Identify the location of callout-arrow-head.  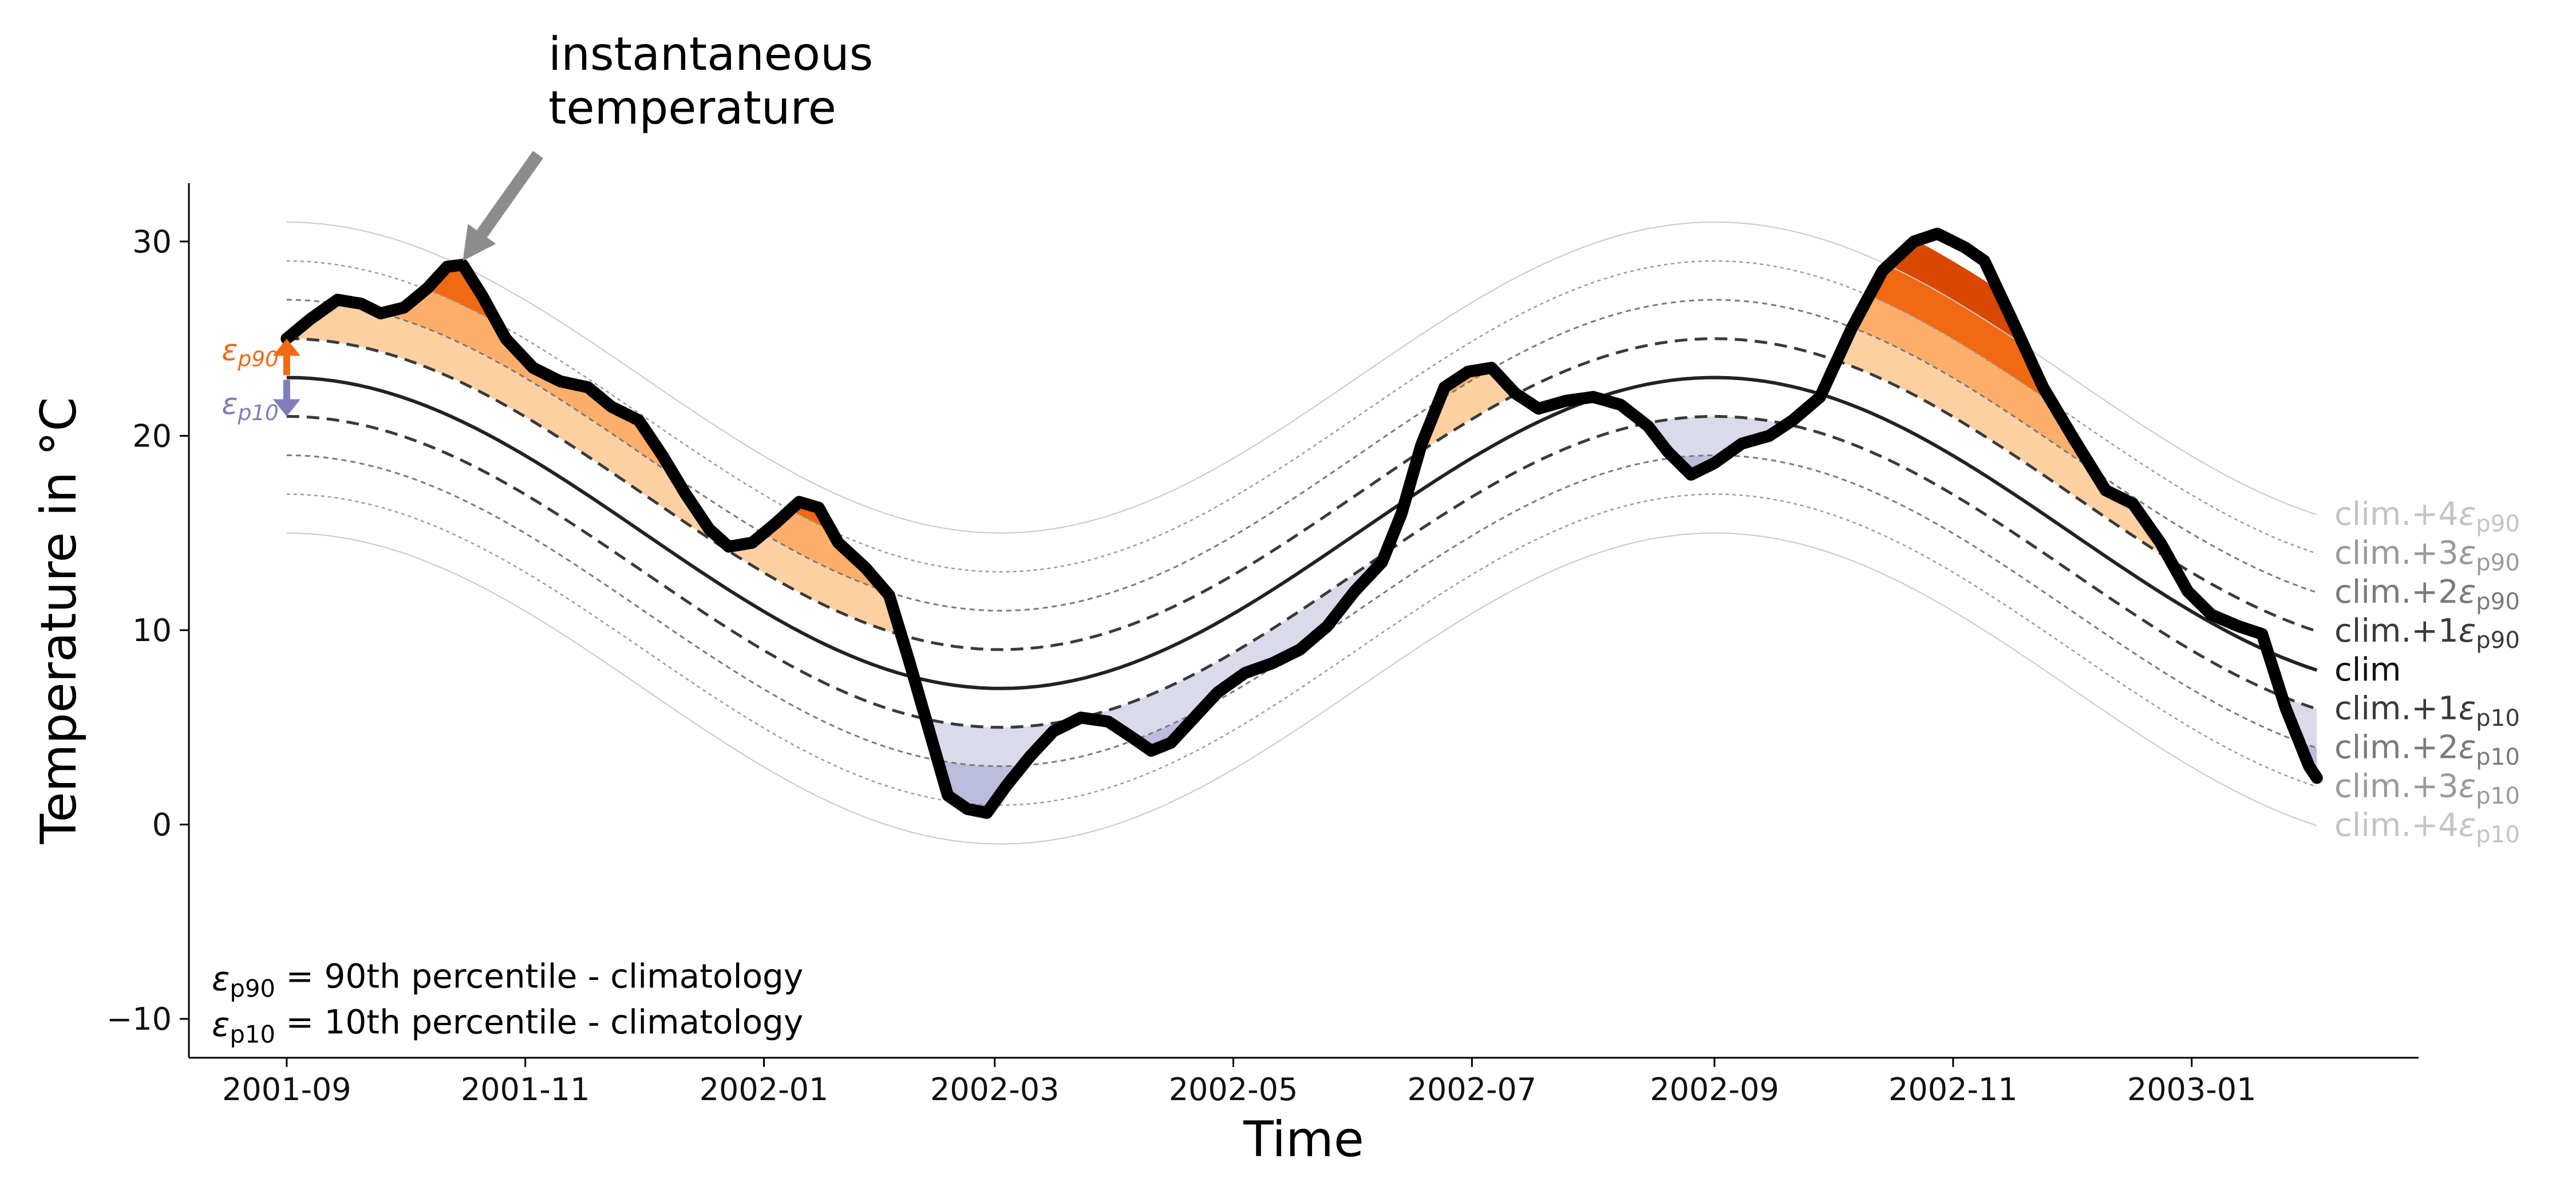
(479, 242).